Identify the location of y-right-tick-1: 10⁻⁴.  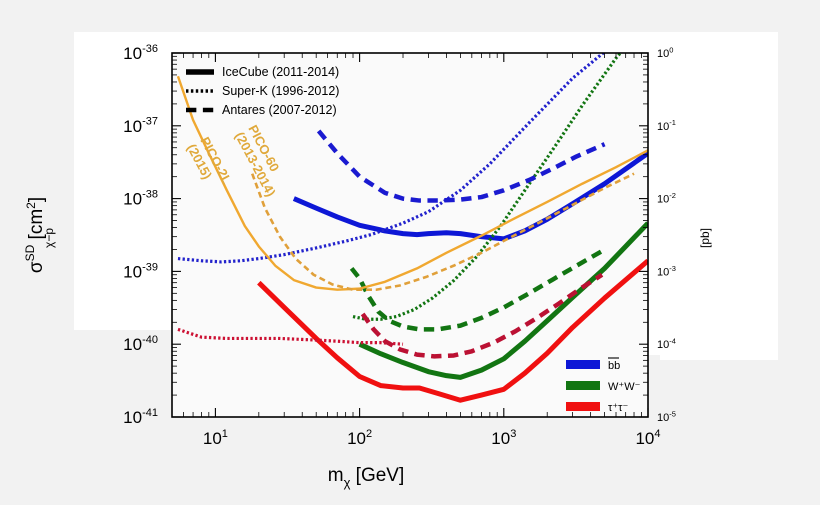
(666, 344).